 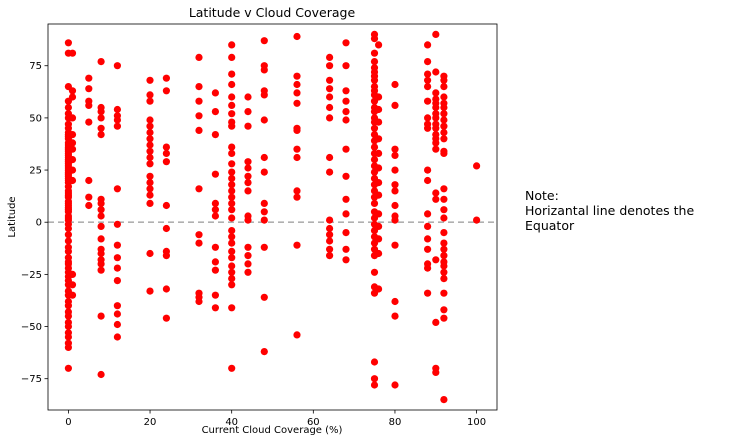 What do you see at coordinates (272, 12) in the screenshot?
I see `chart-title: Latitude v Cloud Coverage` at bounding box center [272, 12].